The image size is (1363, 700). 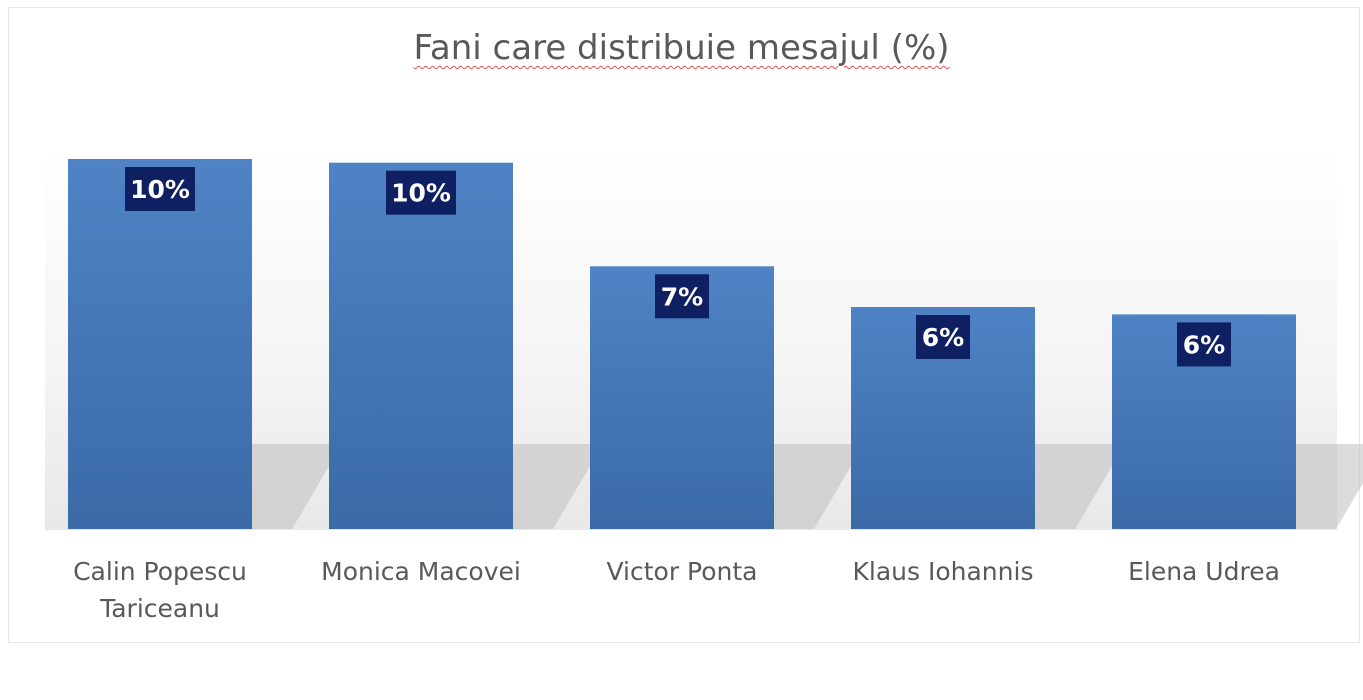 I want to click on bar-shadows, so click(x=807, y=486).